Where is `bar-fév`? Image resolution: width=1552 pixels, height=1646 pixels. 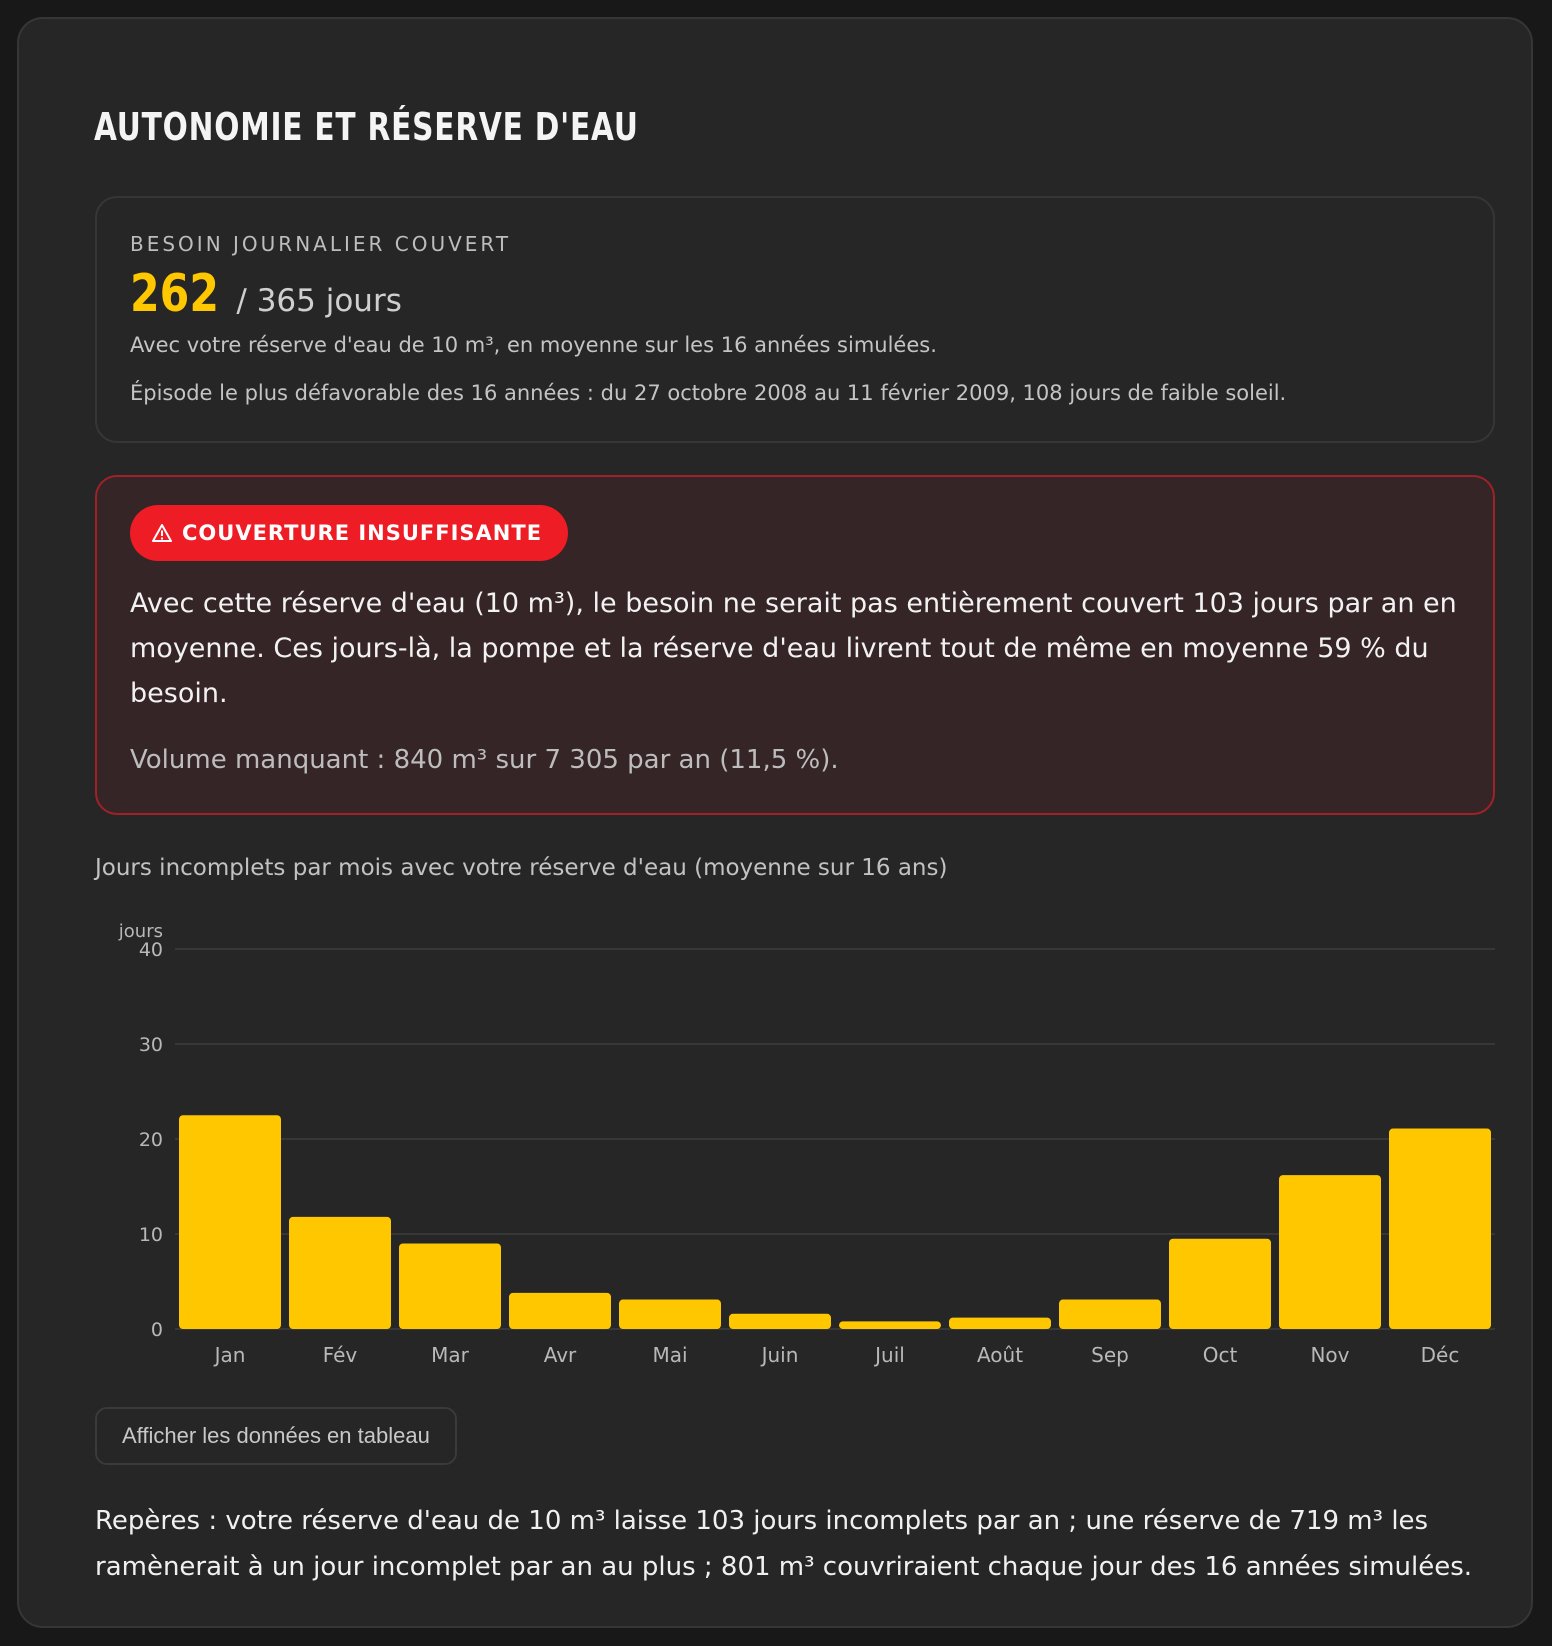 bar-fév is located at coordinates (340, 1272).